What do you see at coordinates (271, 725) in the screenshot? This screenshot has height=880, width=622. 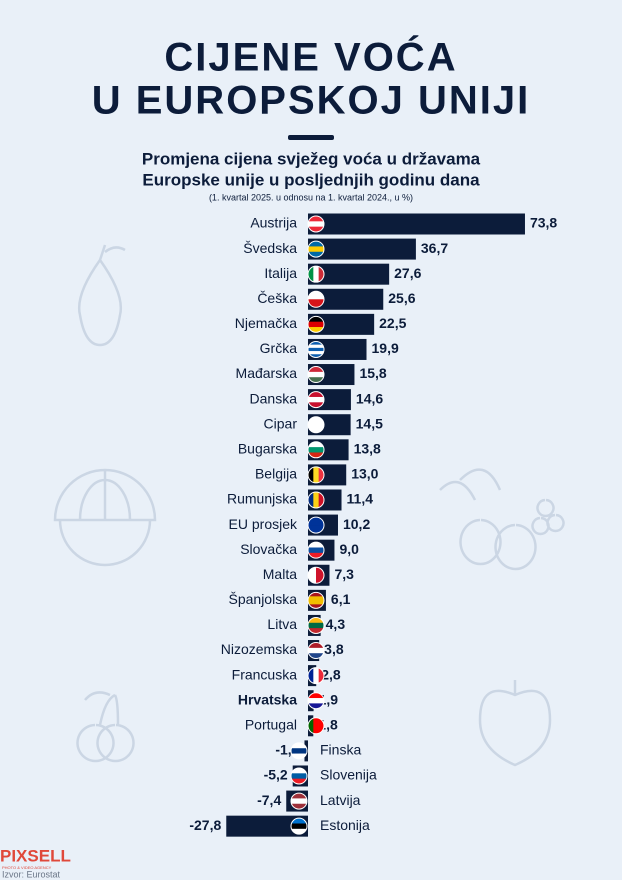 I see `category-label: Portugal` at bounding box center [271, 725].